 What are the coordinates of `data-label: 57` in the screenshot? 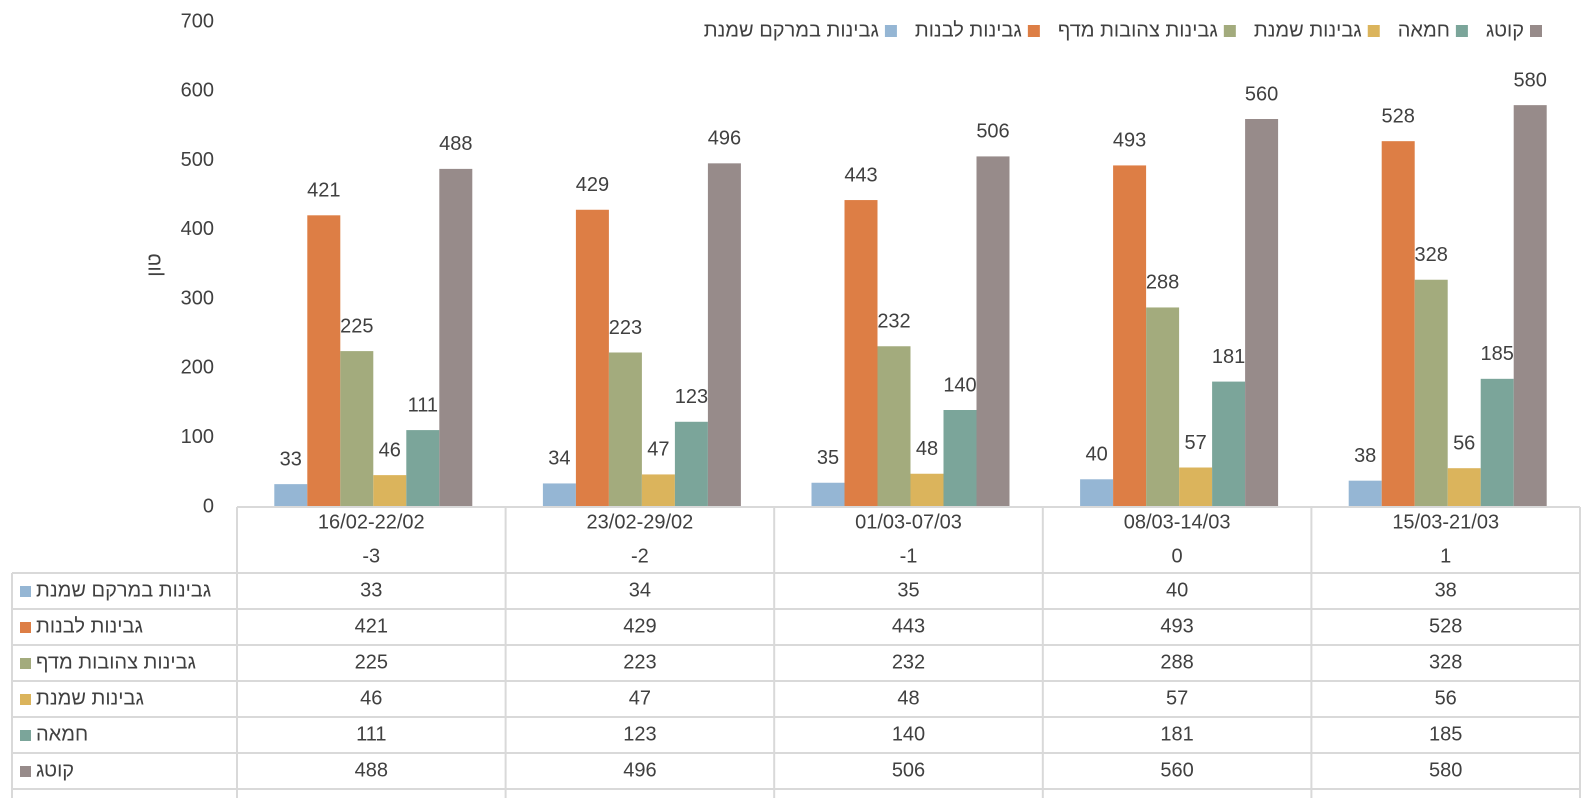 It's located at (1195, 443).